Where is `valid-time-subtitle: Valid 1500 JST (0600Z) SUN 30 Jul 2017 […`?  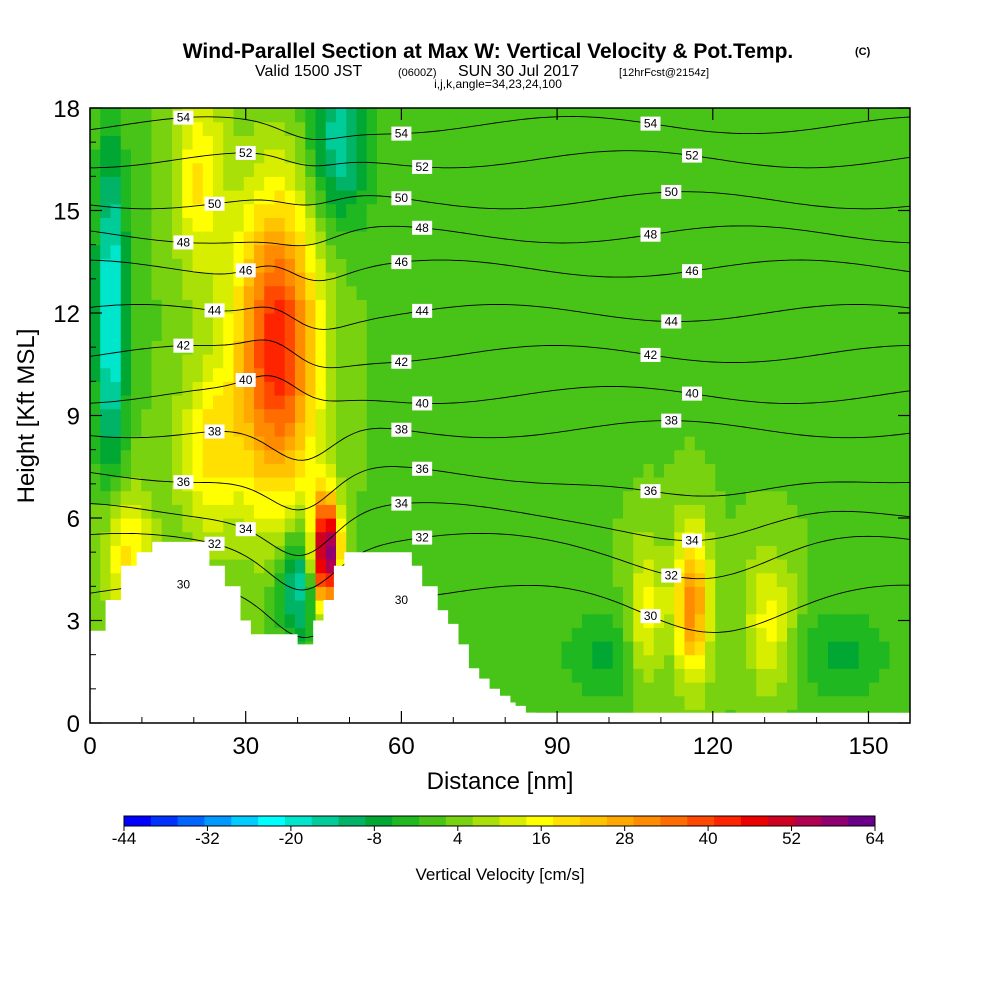
valid-time-subtitle: Valid 1500 JST (0600Z) SUN 30 Jul 2017 [… is located at coordinates (482, 71).